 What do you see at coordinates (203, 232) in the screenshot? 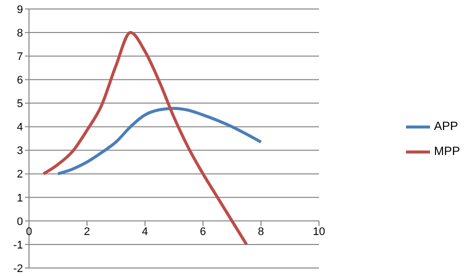
I see `x-tick-label: 6` at bounding box center [203, 232].